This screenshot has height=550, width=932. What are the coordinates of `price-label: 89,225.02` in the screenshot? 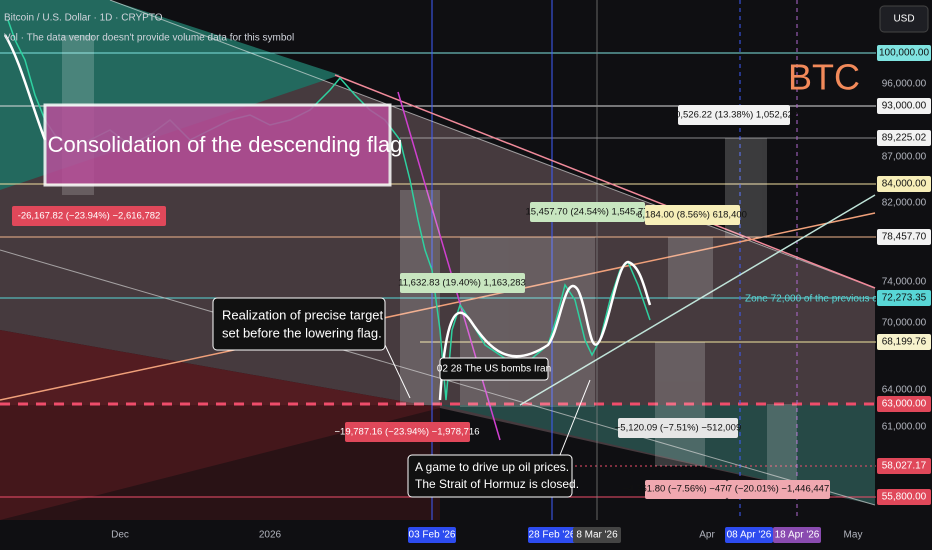 It's located at (904, 138).